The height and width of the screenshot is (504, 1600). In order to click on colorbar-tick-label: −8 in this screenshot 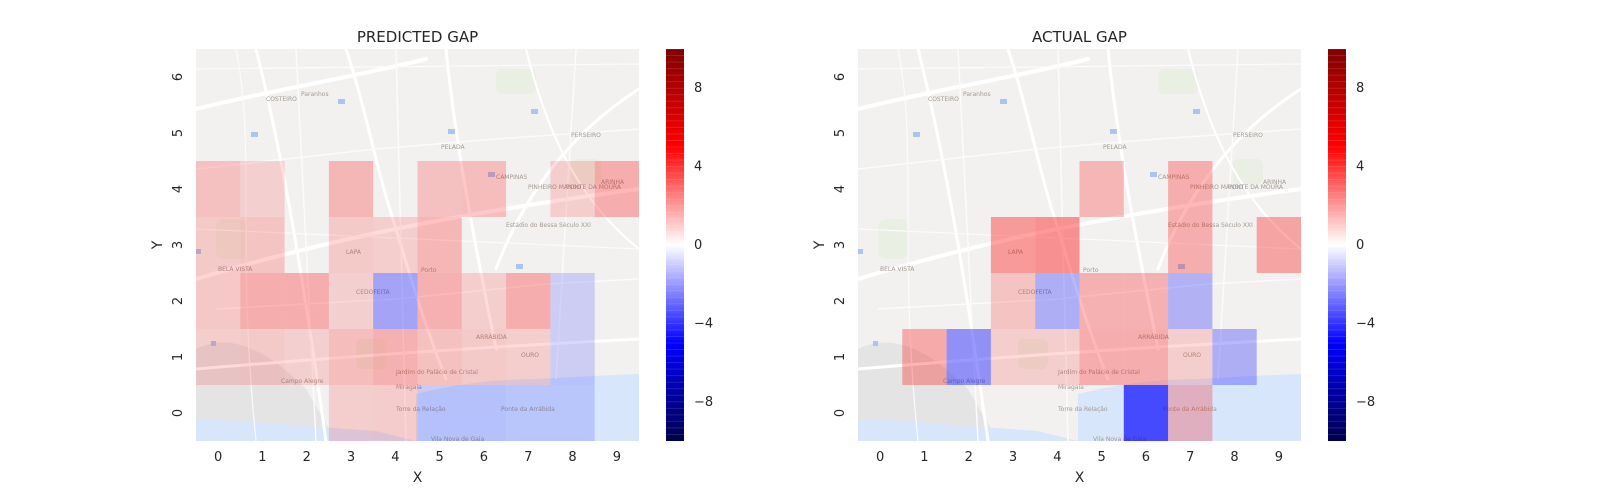, I will do `click(703, 402)`.